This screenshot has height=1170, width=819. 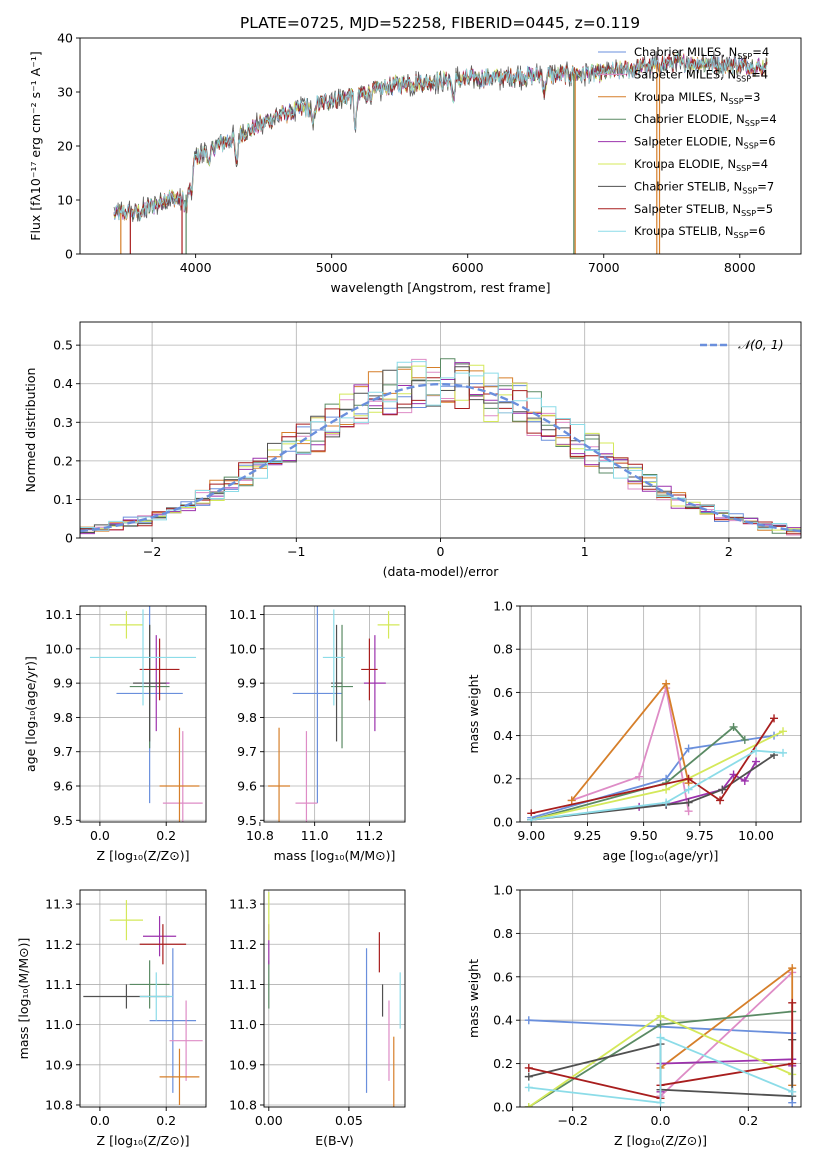 I want to click on y-tick-label: 10.9, so click(x=243, y=1064).